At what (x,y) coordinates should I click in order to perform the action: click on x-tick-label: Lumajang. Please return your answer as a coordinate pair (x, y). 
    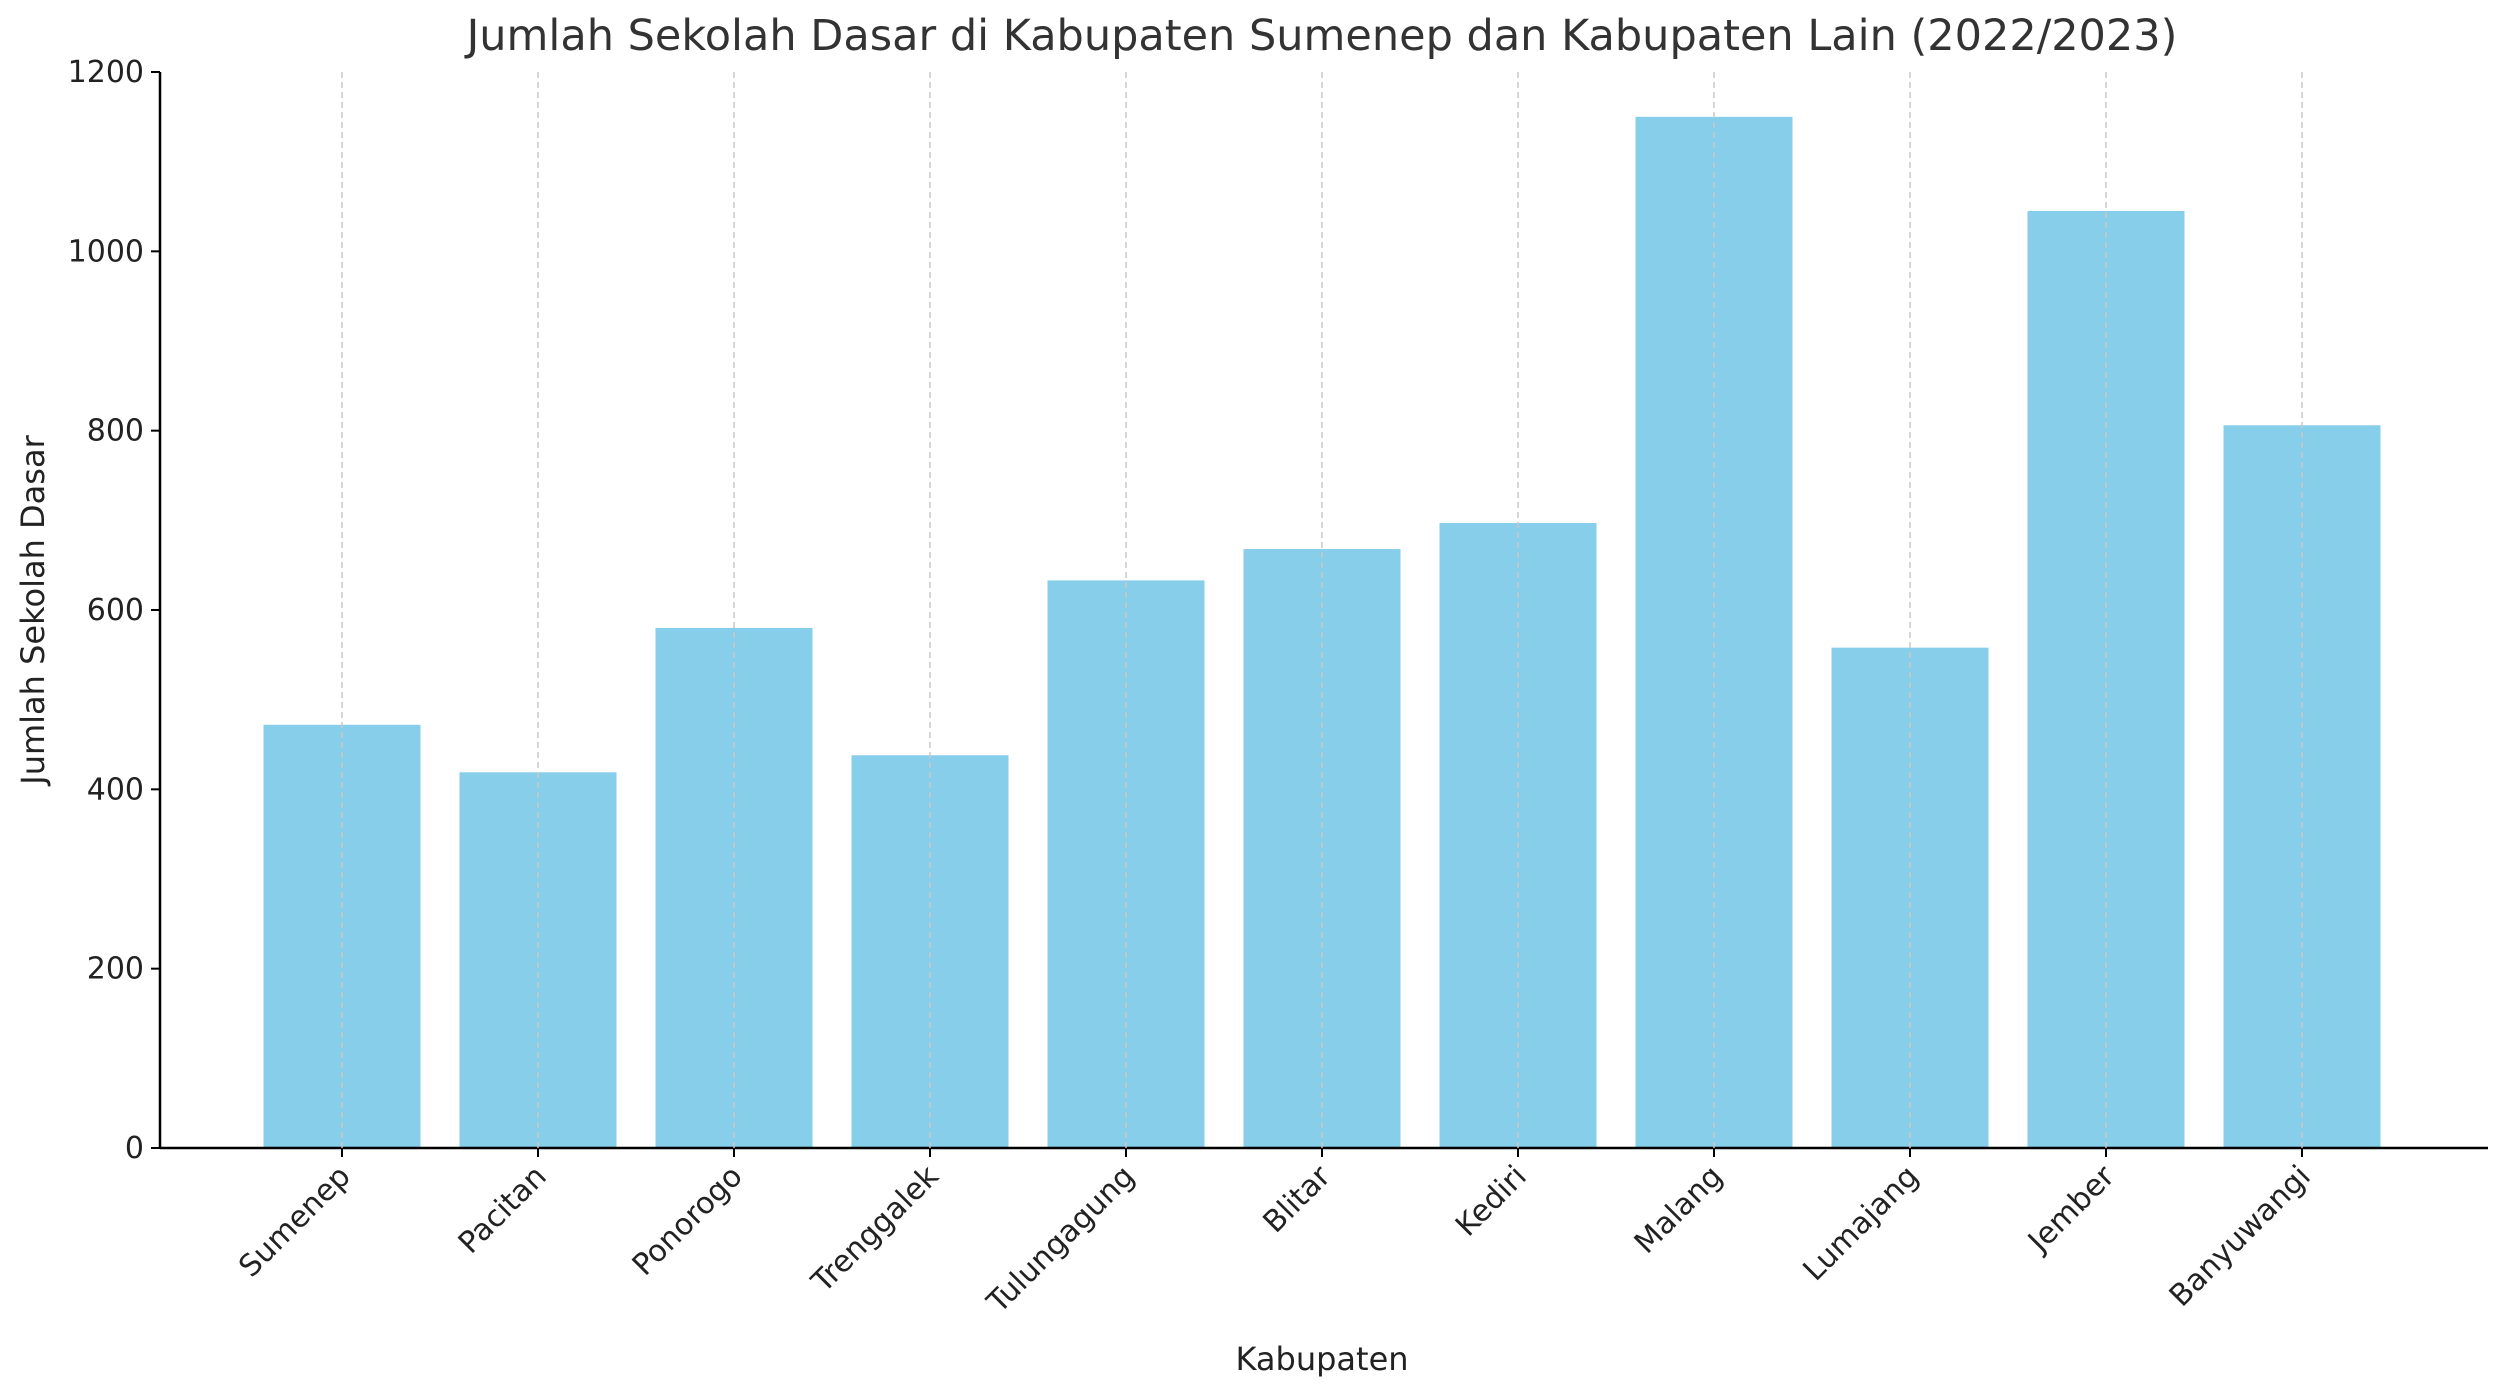
    Looking at the image, I should click on (1861, 1223).